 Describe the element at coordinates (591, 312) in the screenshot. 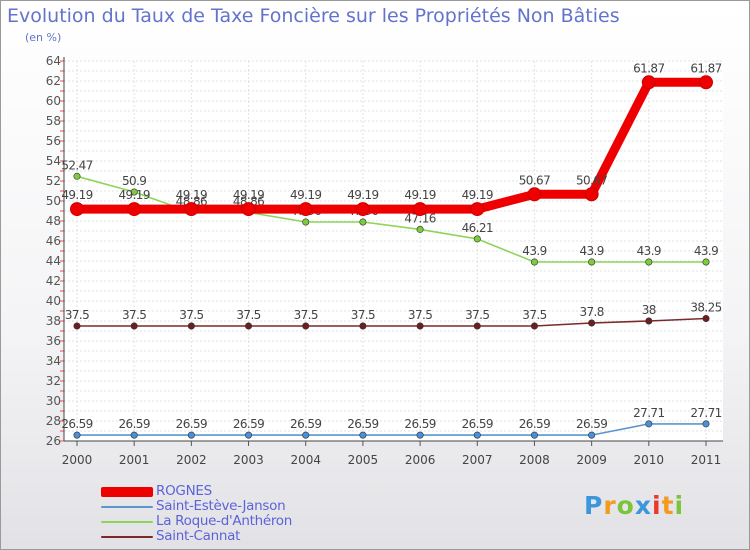

I see `data-label: 37.8` at that location.